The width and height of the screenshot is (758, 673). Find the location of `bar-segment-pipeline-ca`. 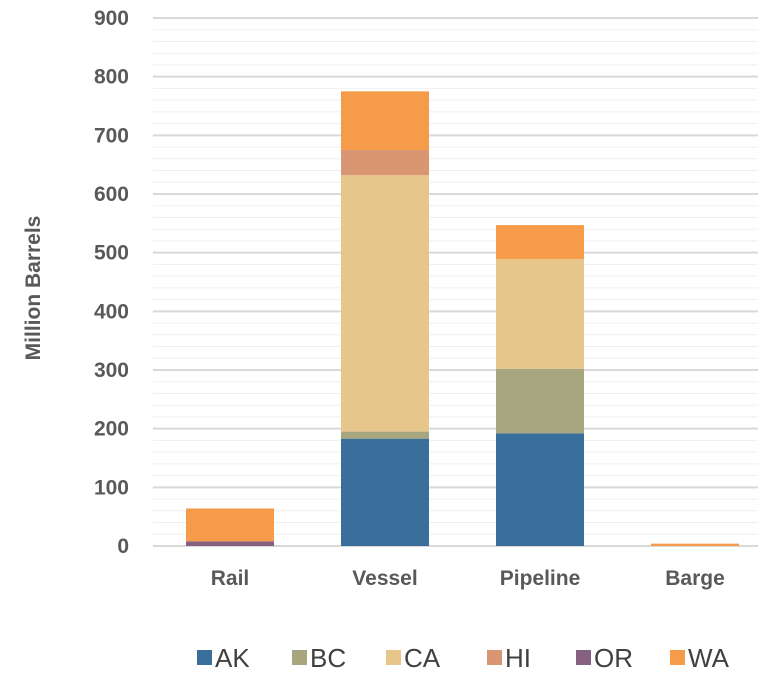

bar-segment-pipeline-ca is located at coordinates (540, 314).